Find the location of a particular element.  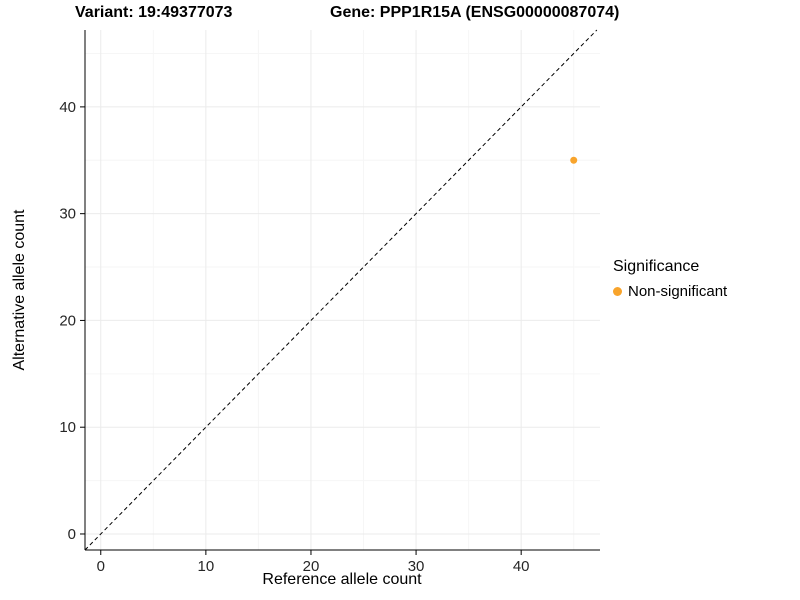

legend-color-swatch is located at coordinates (617, 291).